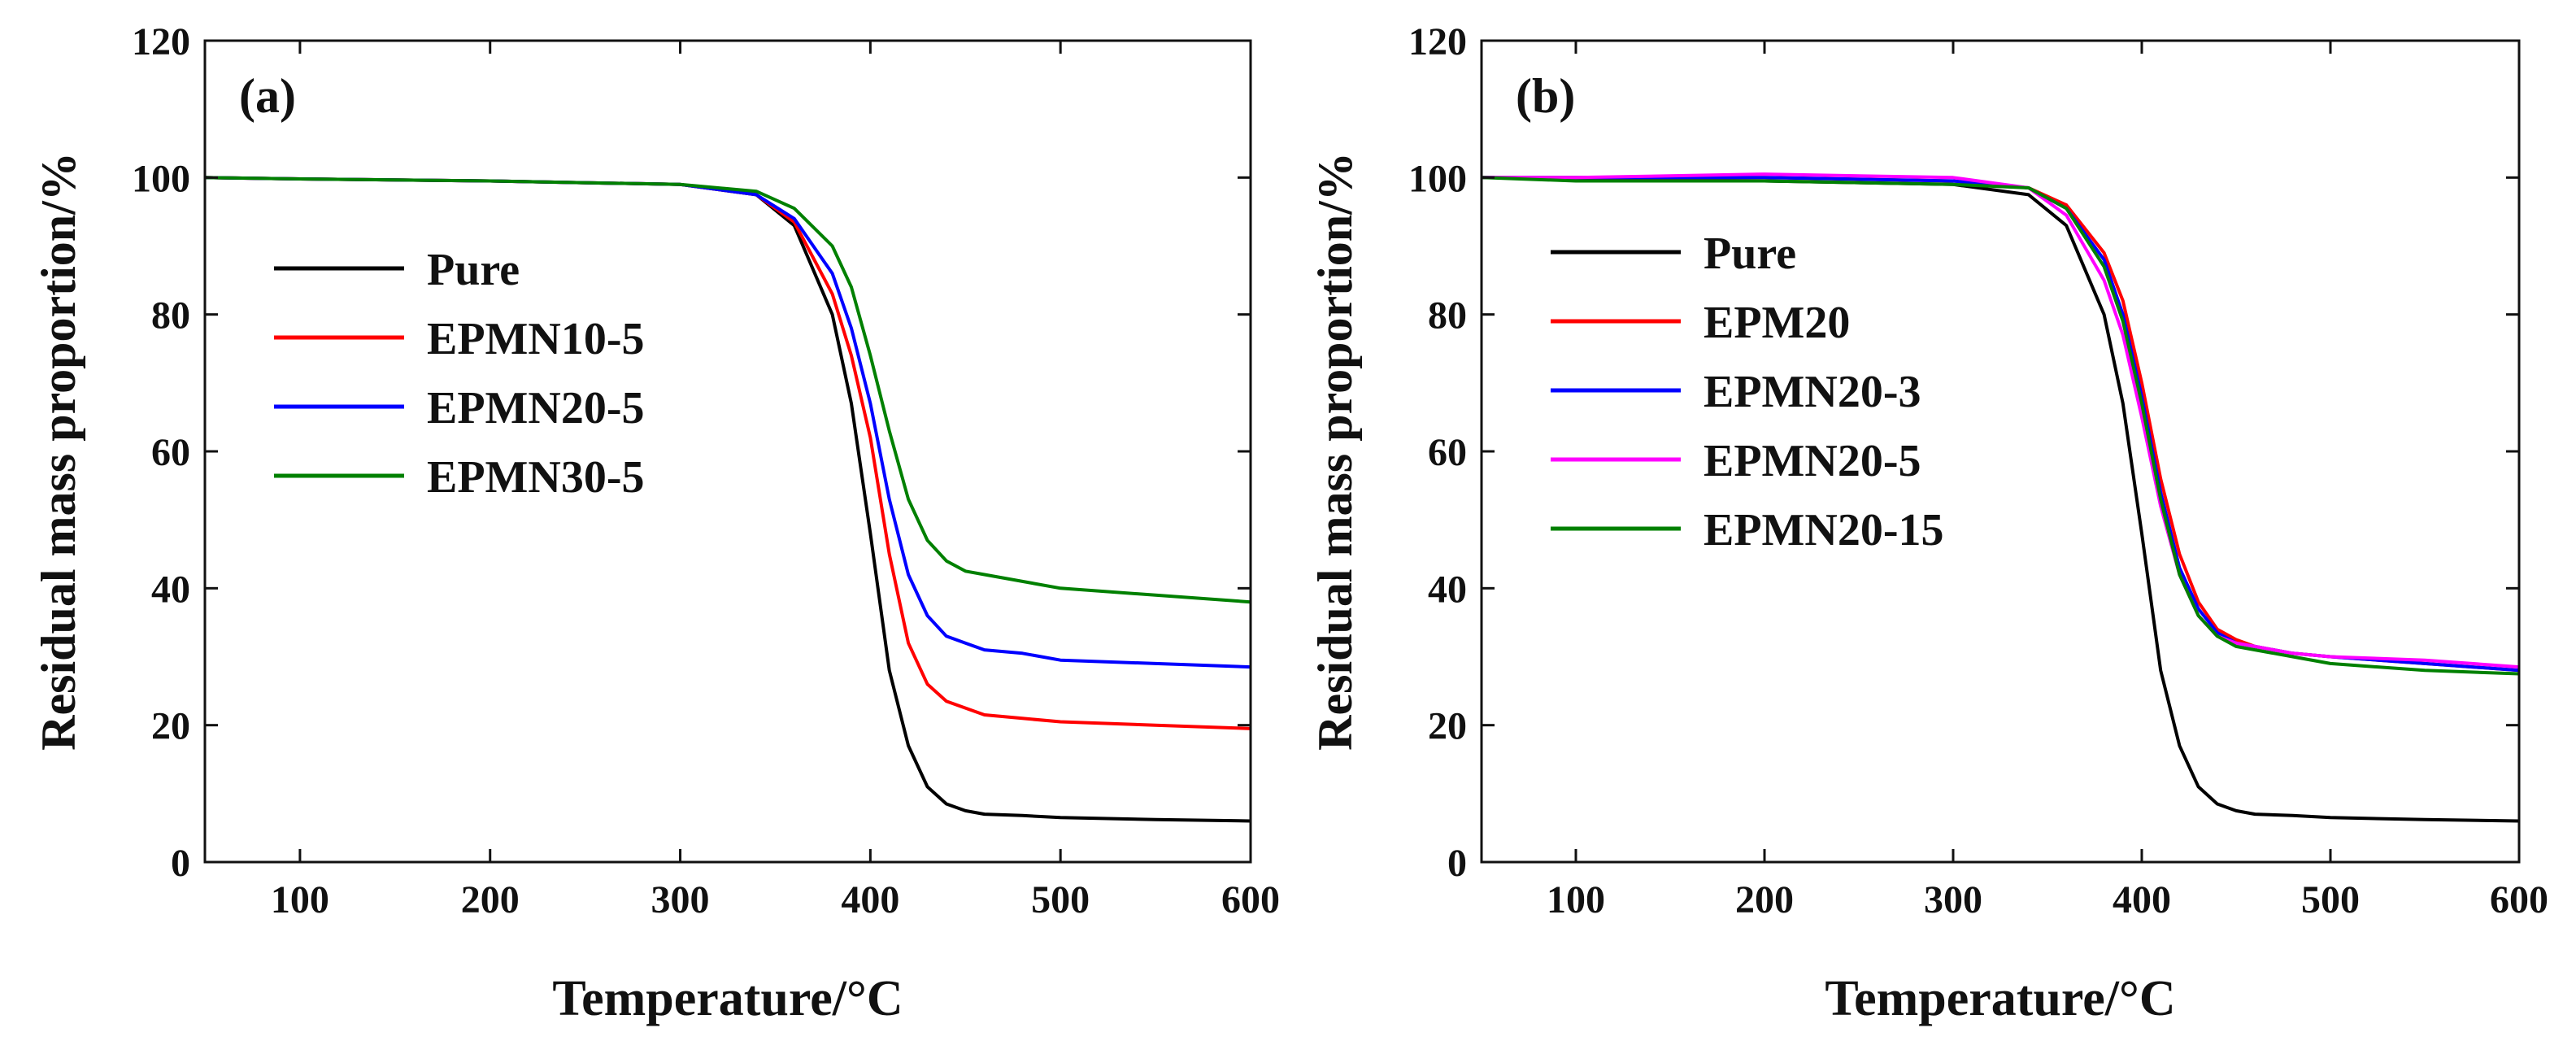 The width and height of the screenshot is (2576, 1054). Describe the element at coordinates (460, 374) in the screenshot. I see `legend: Pure EPMN10-5 EPMN20-5 EPMN30-5` at that location.